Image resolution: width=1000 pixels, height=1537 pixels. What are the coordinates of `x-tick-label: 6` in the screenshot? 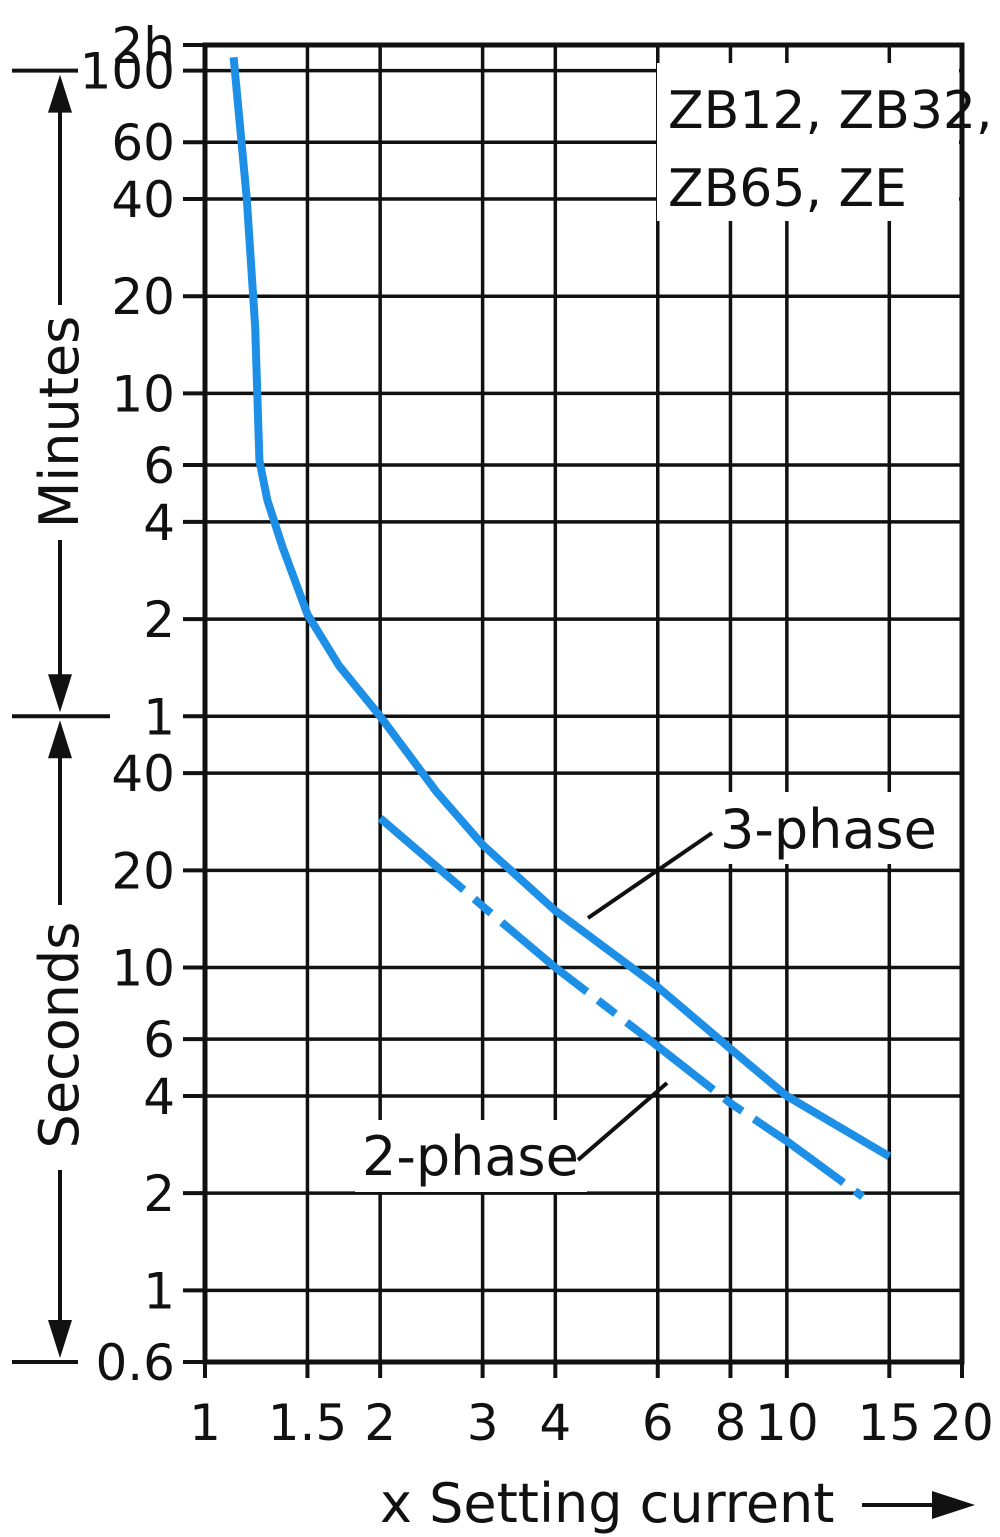 It's located at (658, 1423).